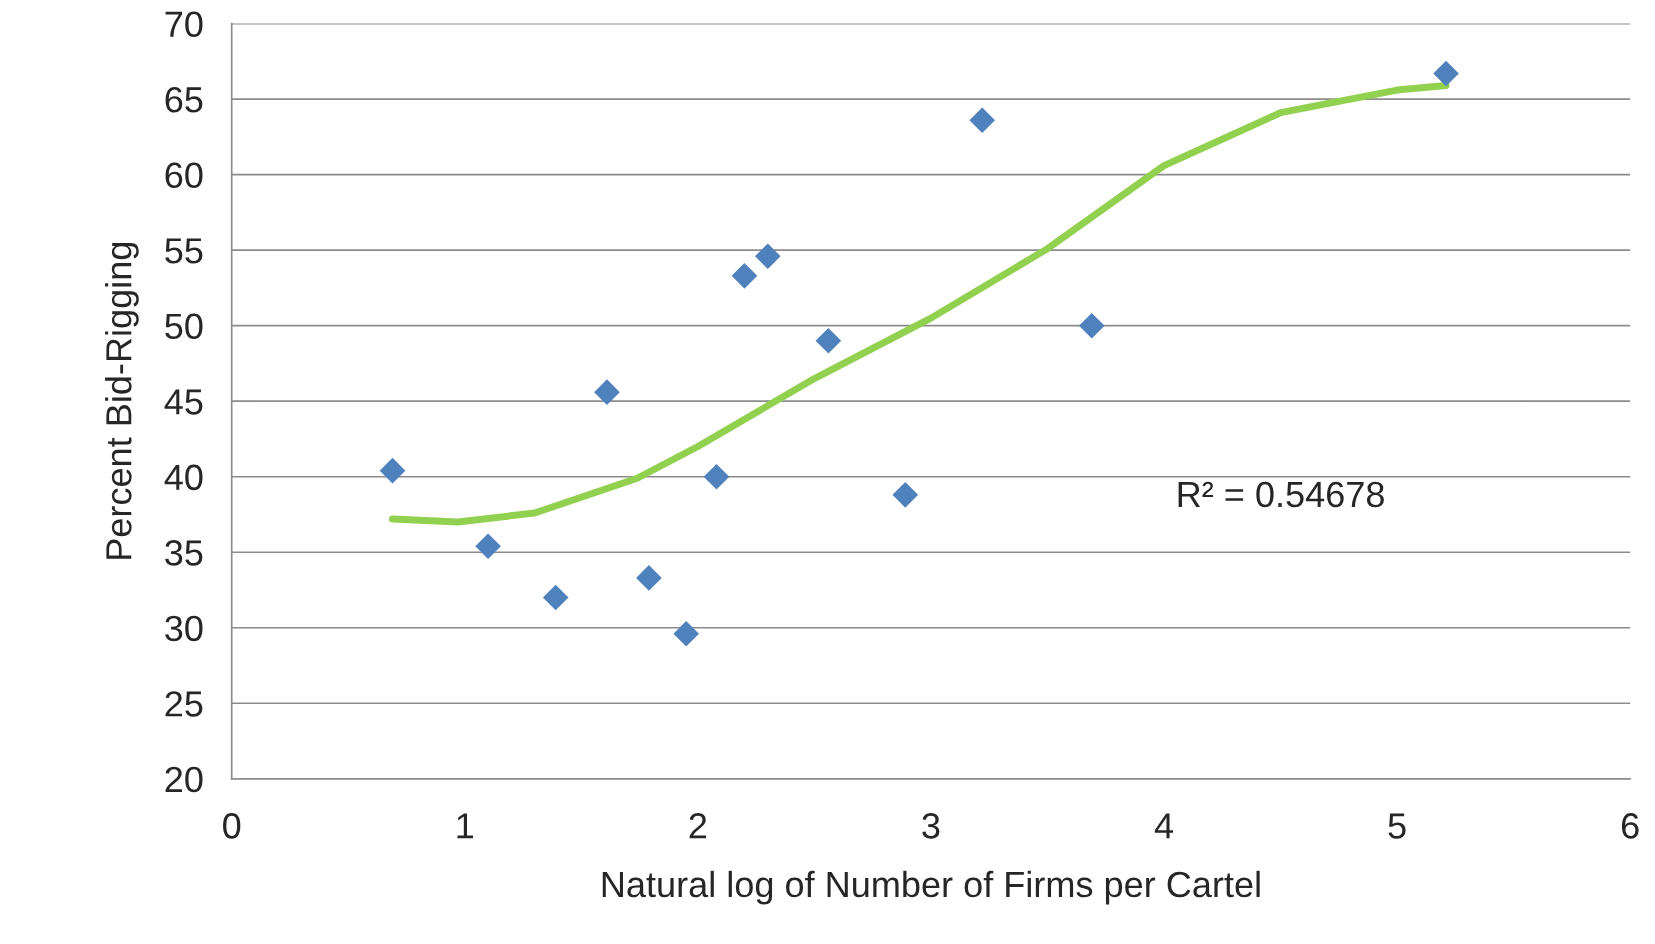  I want to click on x-axis-title: Natural log of Number of Firms per Cartel, so click(931, 887).